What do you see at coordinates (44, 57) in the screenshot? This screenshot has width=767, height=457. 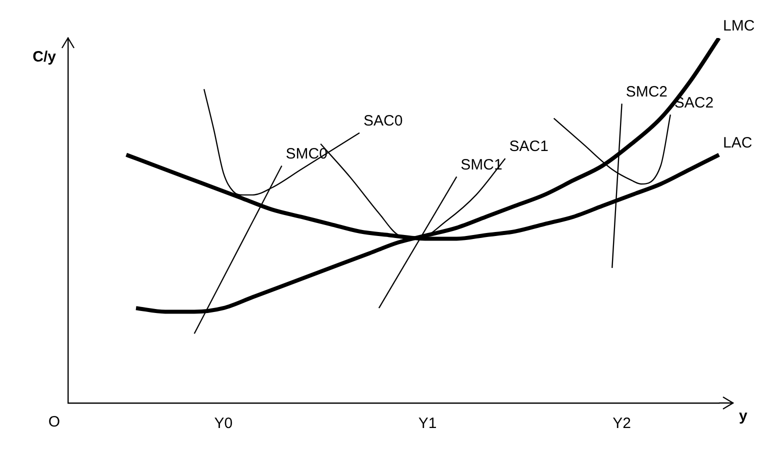 I see `y-axis-title: C/y` at bounding box center [44, 57].